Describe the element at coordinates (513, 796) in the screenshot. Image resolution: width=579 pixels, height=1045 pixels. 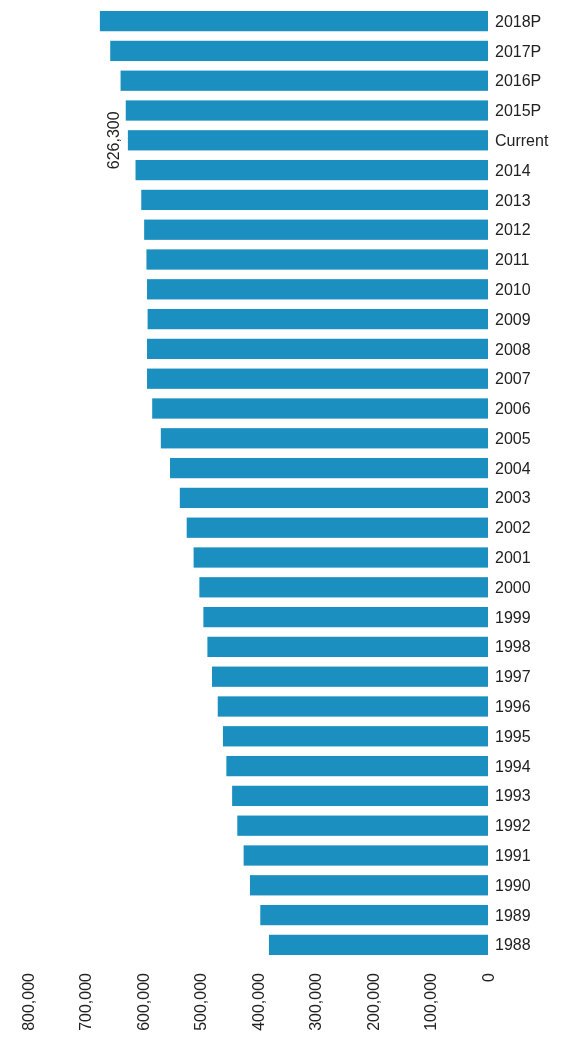
I see `y-tick-label: 1993` at that location.